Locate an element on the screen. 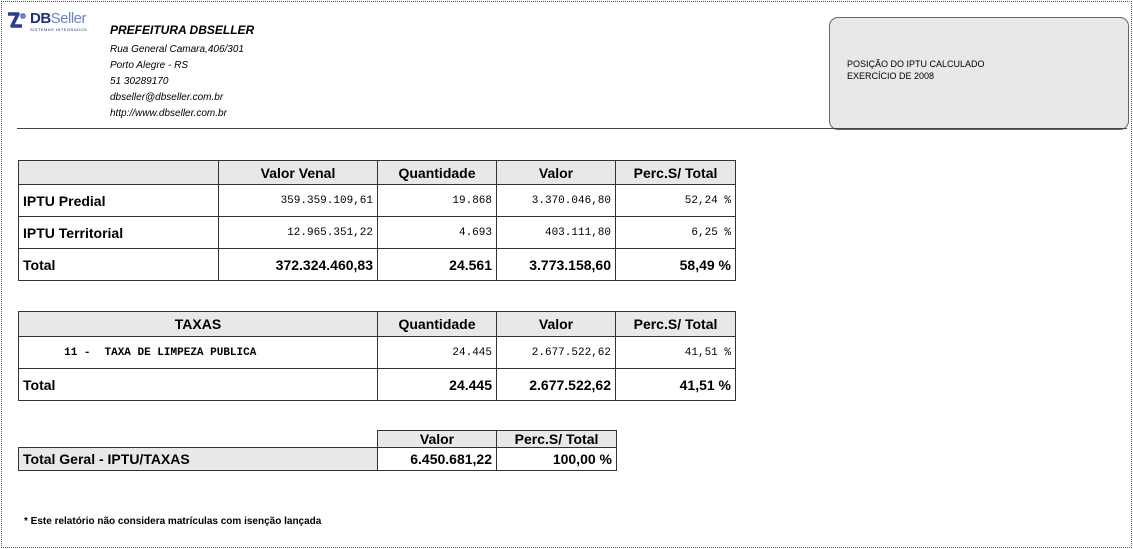  cell-quantidade: 4.693 is located at coordinates (437, 232).